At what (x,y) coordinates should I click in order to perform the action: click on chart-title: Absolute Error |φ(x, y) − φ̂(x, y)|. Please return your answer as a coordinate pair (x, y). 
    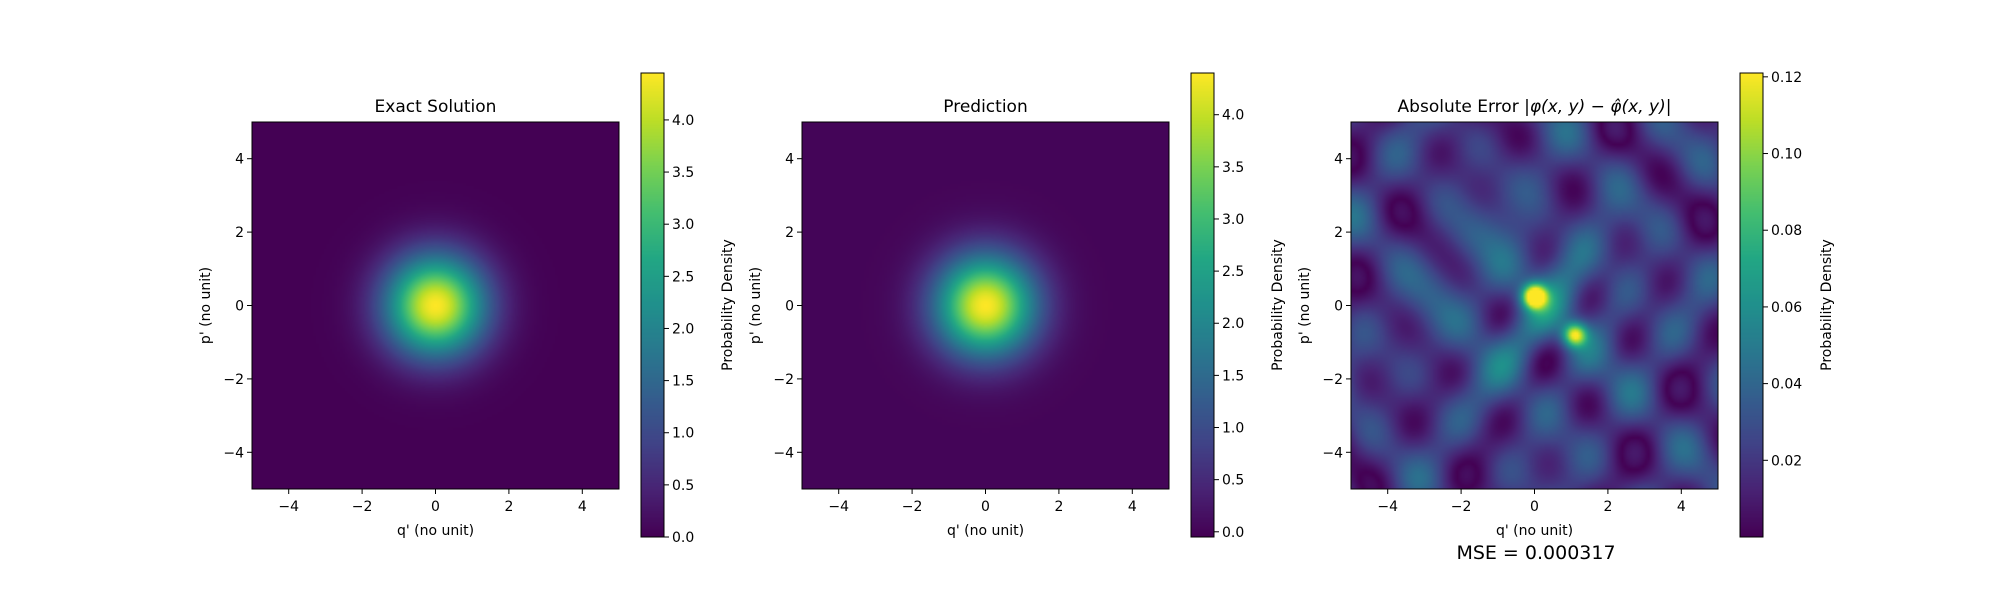
    Looking at the image, I should click on (1535, 107).